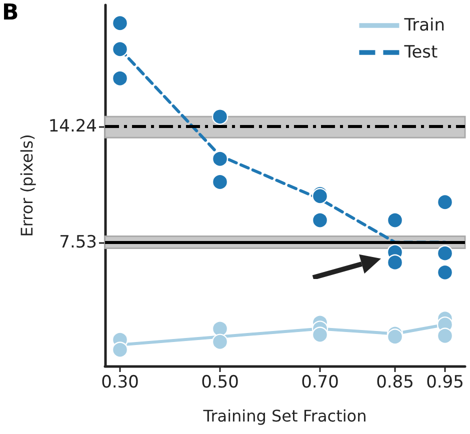 The image size is (470, 434). What do you see at coordinates (284, 416) in the screenshot?
I see `x-axis-title: Training Set Fraction` at bounding box center [284, 416].